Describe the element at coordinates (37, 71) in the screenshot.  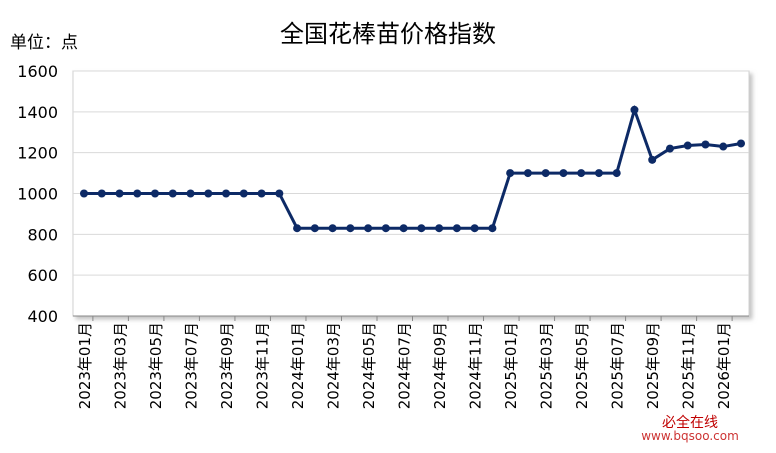
I see `y-tick-label: 1600` at that location.